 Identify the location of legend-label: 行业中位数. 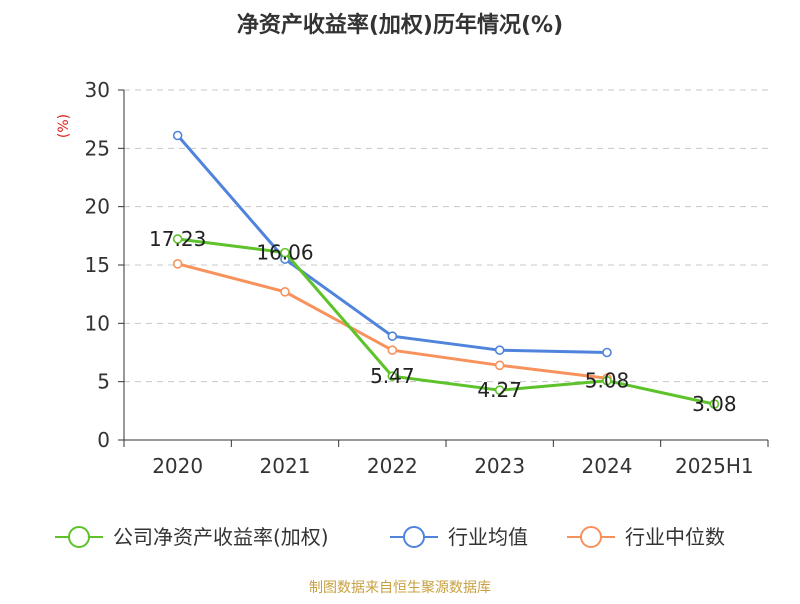
(675, 537).